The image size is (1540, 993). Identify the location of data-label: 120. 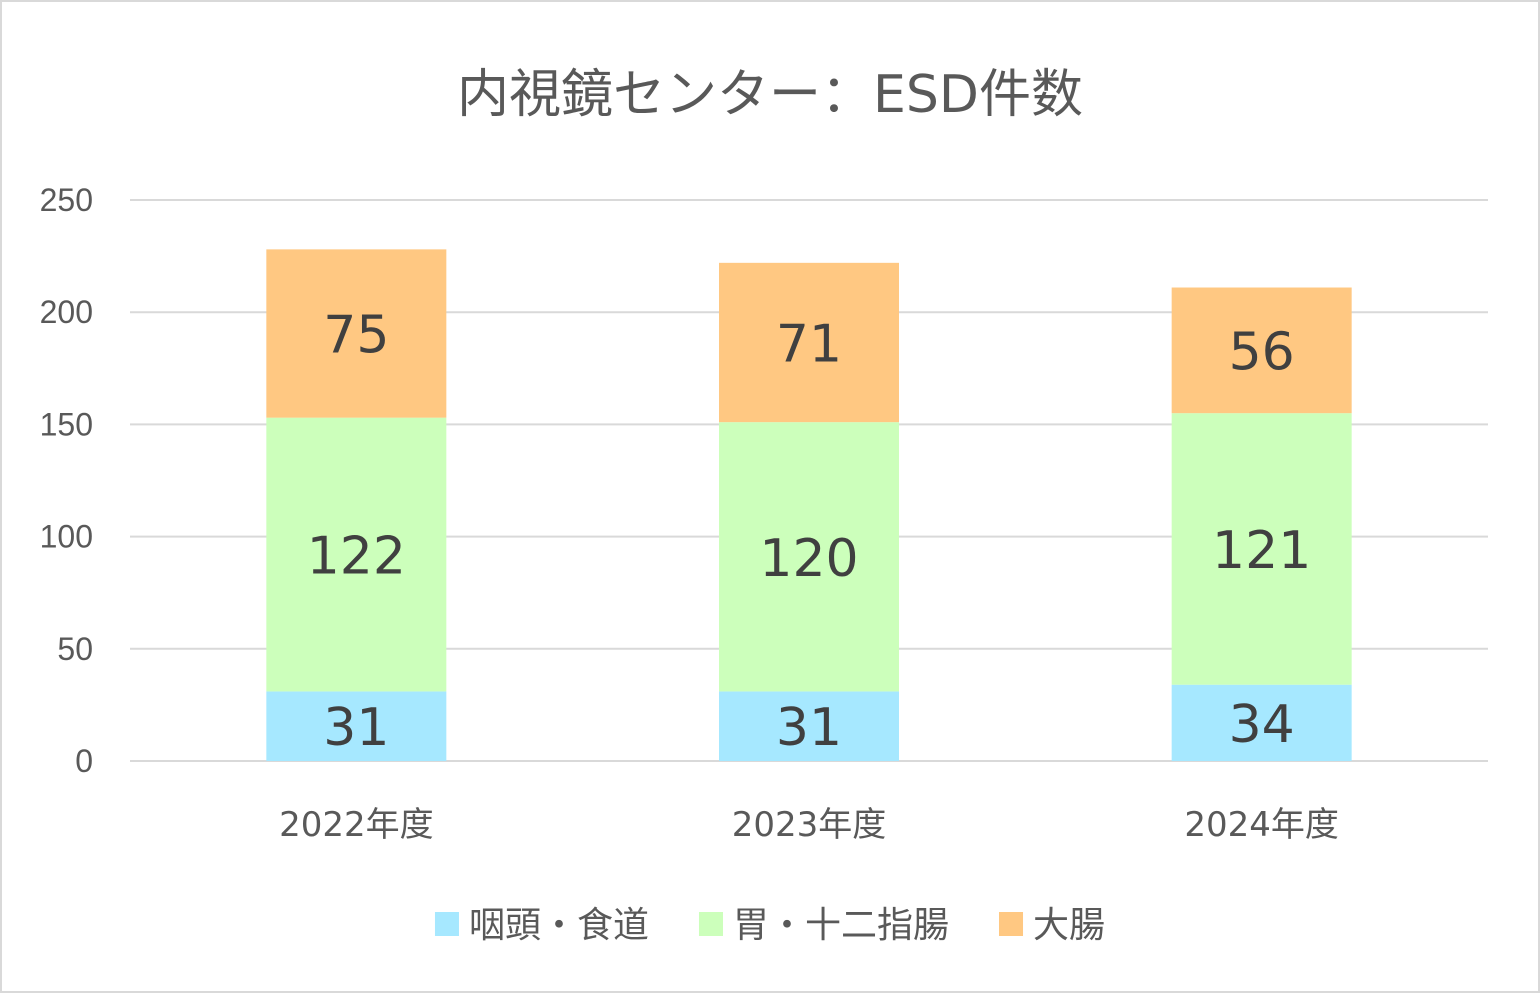
(808, 559).